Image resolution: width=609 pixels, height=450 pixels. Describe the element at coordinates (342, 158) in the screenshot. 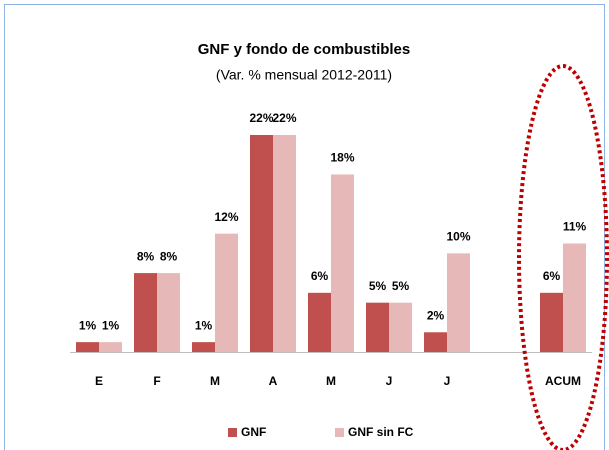

I see `data-label: 18%` at that location.